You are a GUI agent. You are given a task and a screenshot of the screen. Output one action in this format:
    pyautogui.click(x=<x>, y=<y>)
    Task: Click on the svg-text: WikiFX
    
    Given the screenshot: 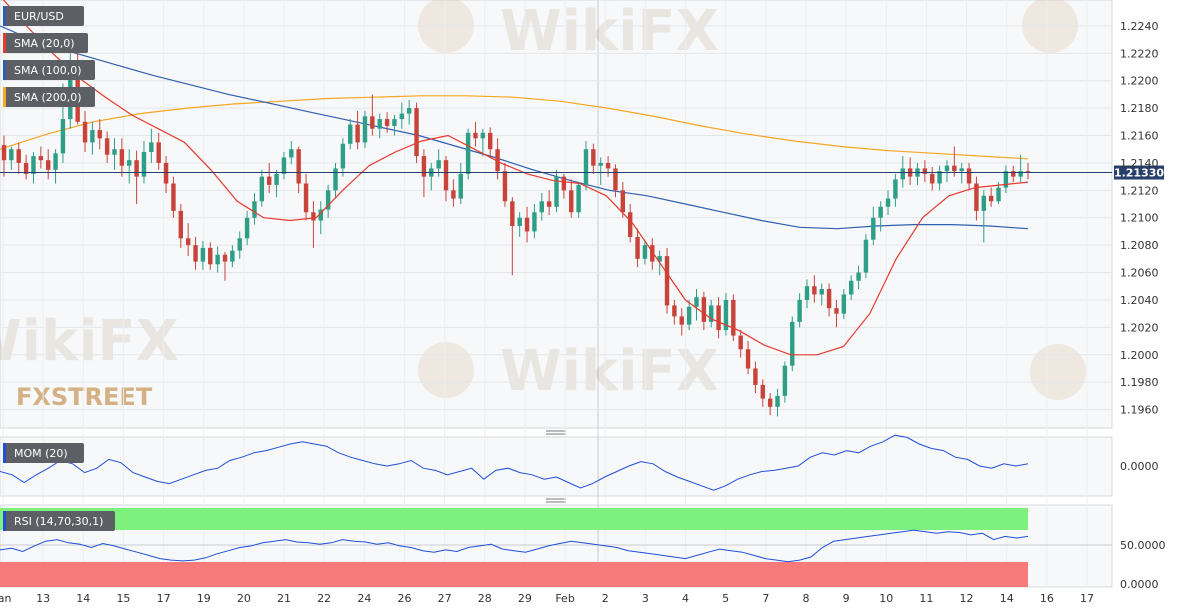 What is the action you would take?
    pyautogui.click(x=609, y=371)
    